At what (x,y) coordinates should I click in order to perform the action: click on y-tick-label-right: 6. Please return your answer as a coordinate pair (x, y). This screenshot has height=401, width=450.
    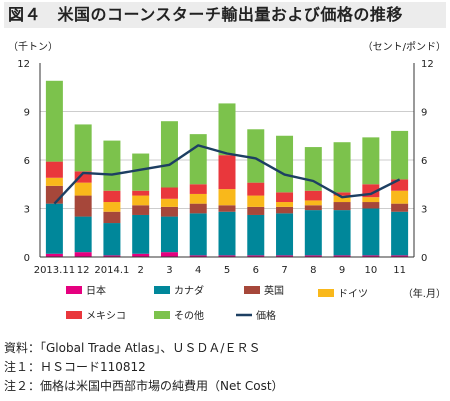
    Looking at the image, I should click on (424, 161).